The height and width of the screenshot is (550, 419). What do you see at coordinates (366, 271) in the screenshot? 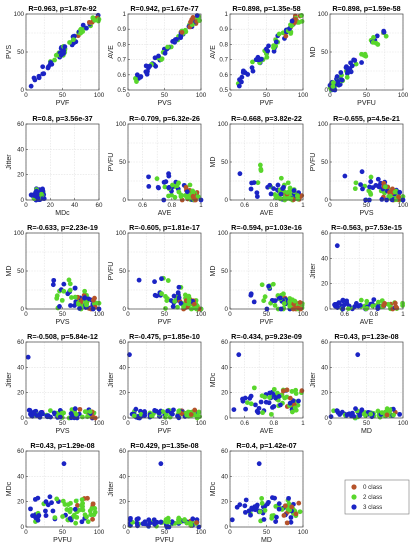
I see `plot-frame` at bounding box center [366, 271].